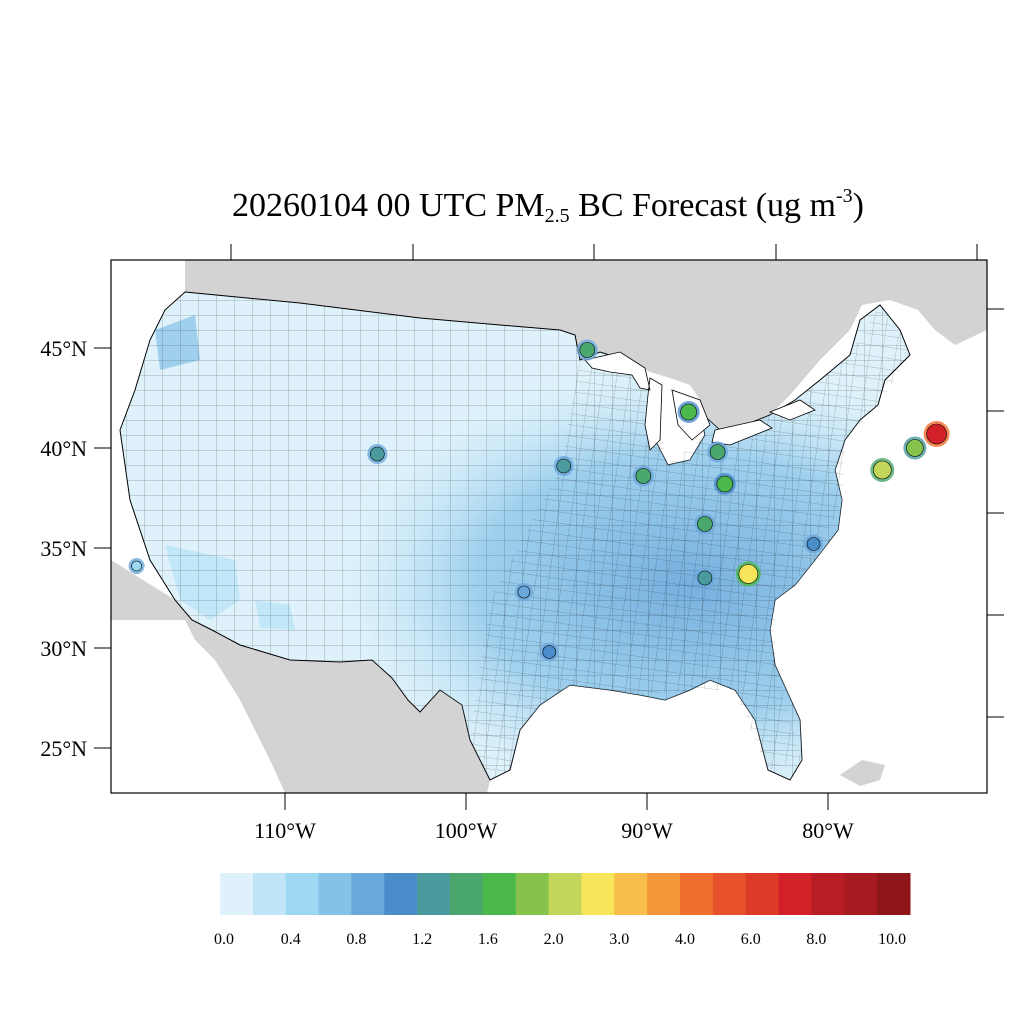  I want to click on top-ticks, so click(604, 252).